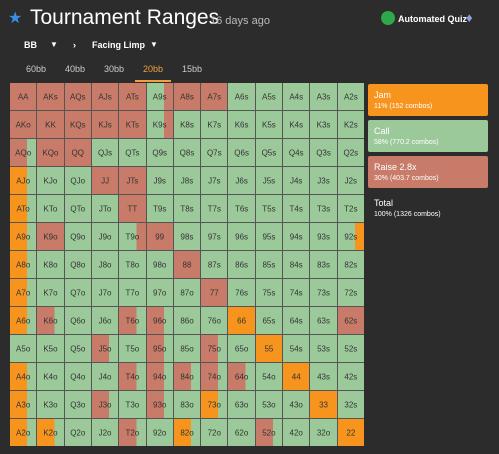 This screenshot has width=499, height=454. Describe the element at coordinates (469, 17) in the screenshot. I see `hint-icon: ♦` at that location.